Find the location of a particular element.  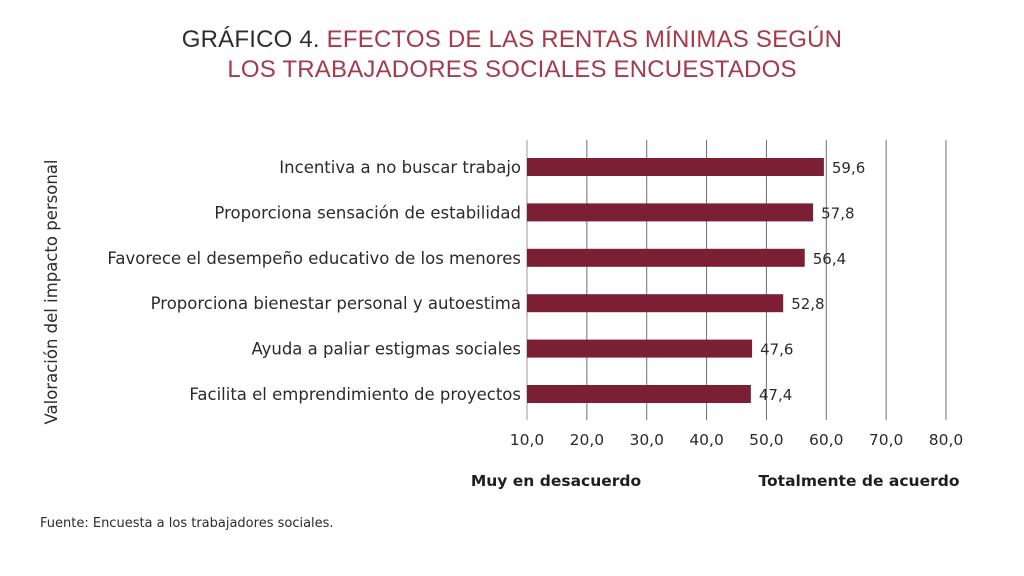

chart-title-line-2: LOS TRABAJADORES SOCIALES ENCUESTADOS is located at coordinates (512, 69).